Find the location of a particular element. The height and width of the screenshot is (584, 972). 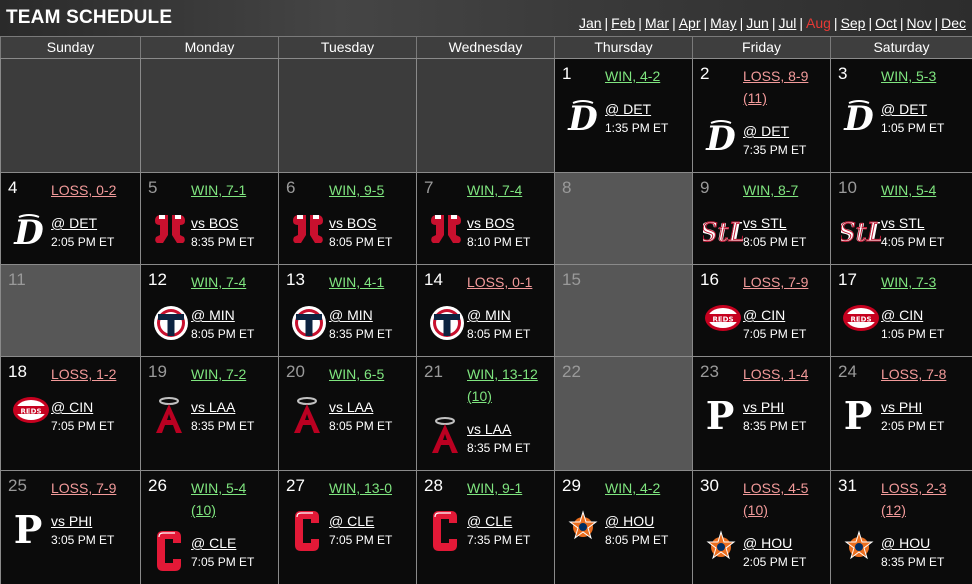

game-result-link: WIN, 4-1 is located at coordinates (357, 282).